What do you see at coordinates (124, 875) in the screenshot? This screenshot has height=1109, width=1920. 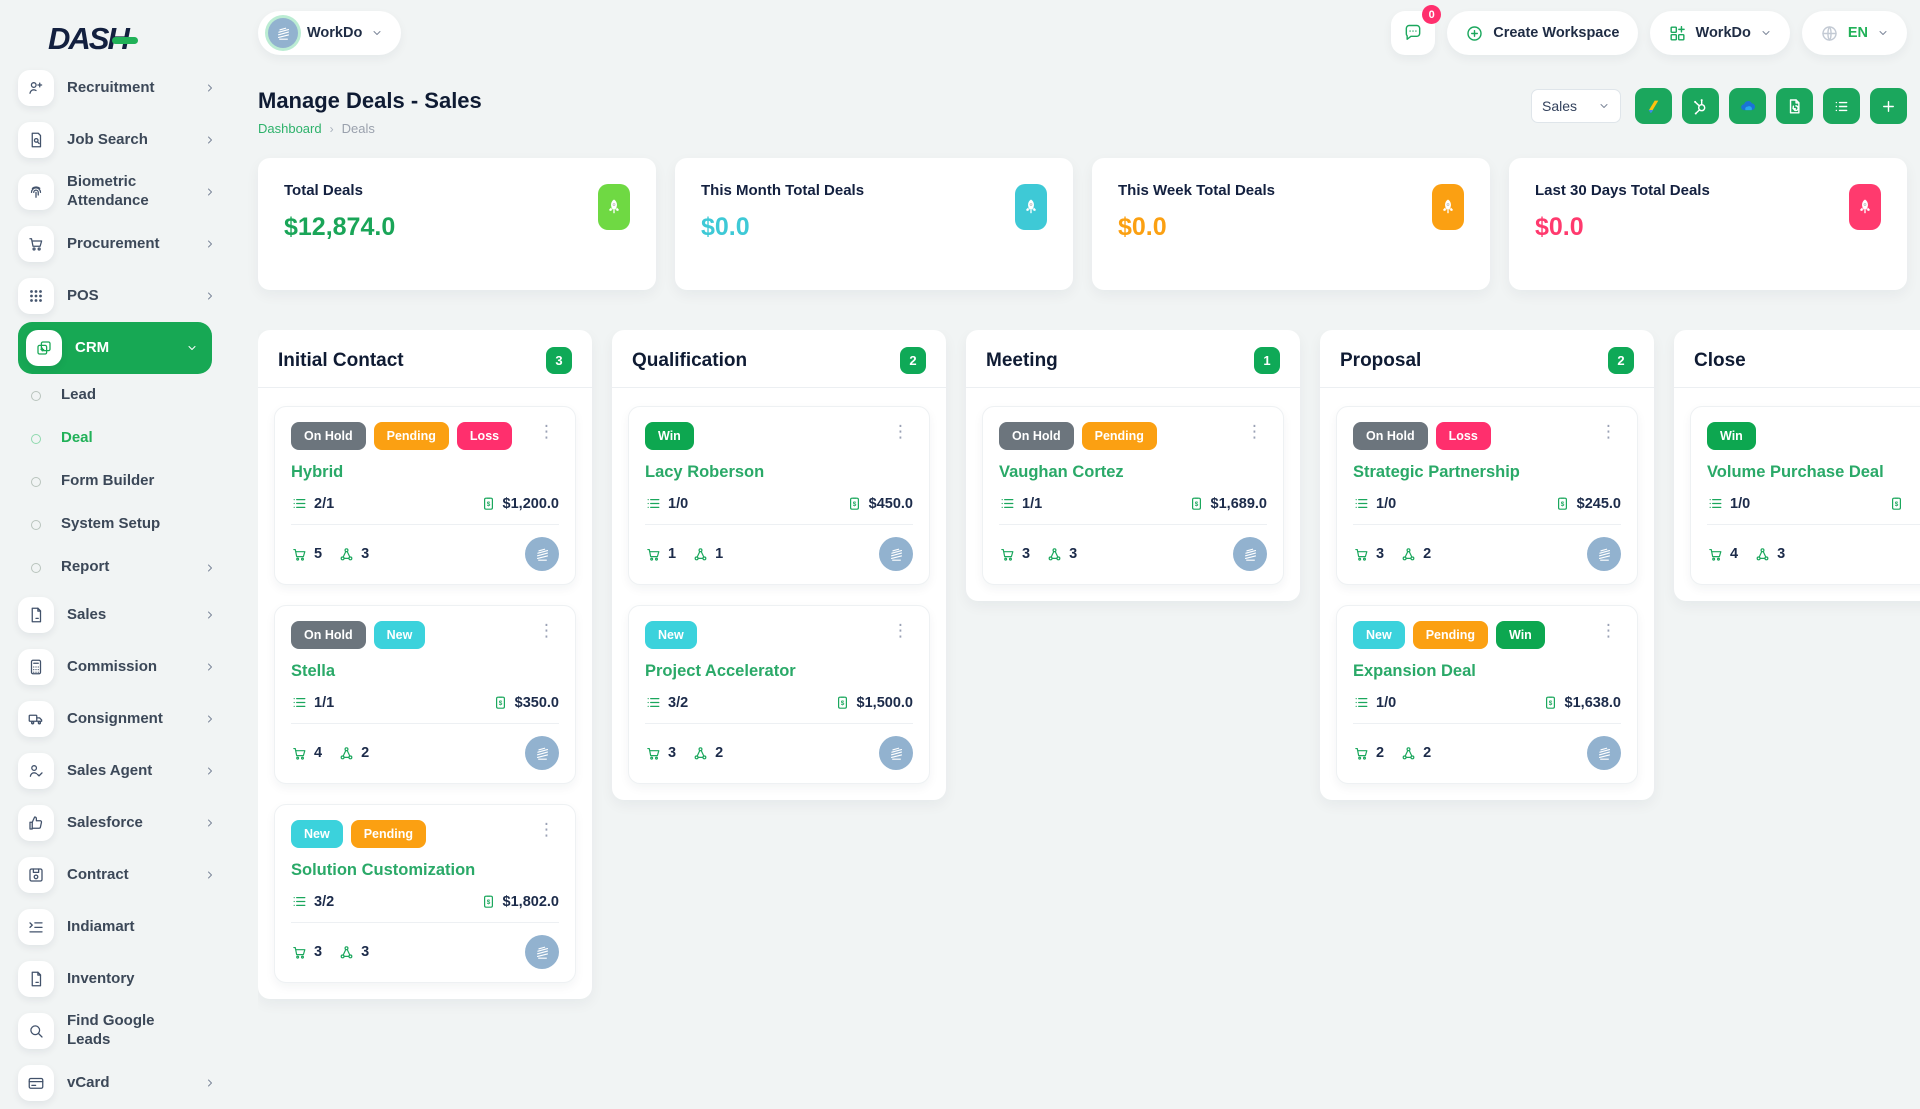 I see `sidebar-item-contract: Contract` at bounding box center [124, 875].